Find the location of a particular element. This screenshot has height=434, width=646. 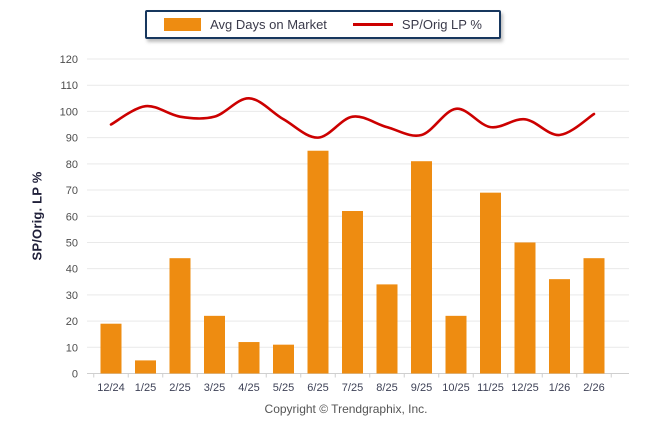

bar-2/25 is located at coordinates (180, 316).